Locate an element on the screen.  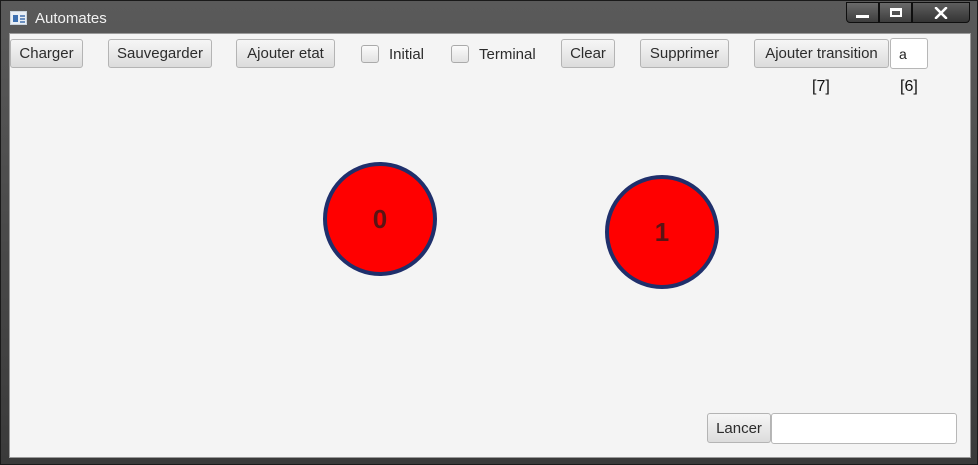
state-node-label: 0 is located at coordinates (380, 218).